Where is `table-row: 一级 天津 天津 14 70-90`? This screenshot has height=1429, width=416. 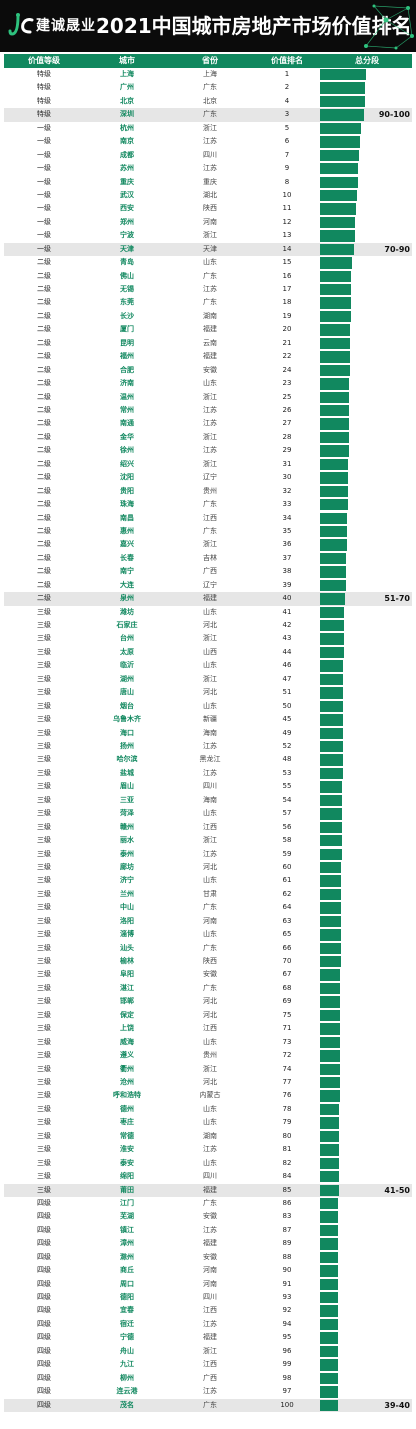
table-row: 一级 天津 天津 14 70-90 is located at coordinates (208, 249).